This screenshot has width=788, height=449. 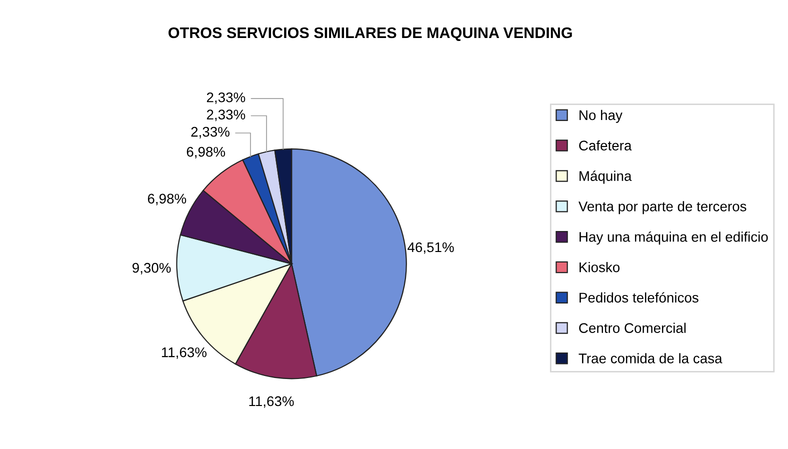 What do you see at coordinates (600, 267) in the screenshot?
I see `legend-label: Kiosko` at bounding box center [600, 267].